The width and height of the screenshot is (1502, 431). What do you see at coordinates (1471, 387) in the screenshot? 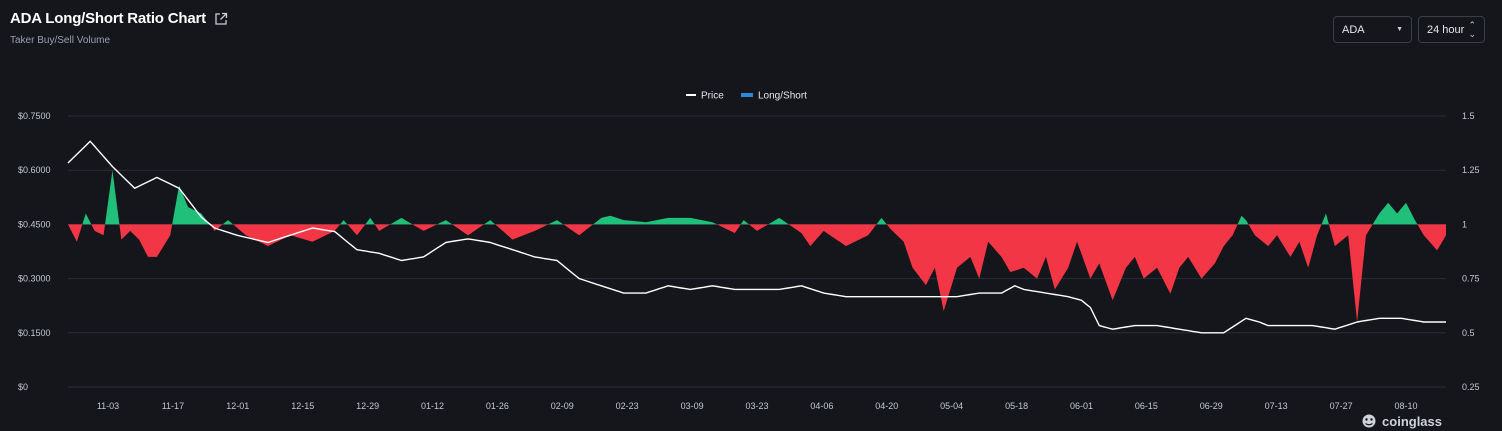
I see `y-right-tick-label: 0.25` at bounding box center [1471, 387].